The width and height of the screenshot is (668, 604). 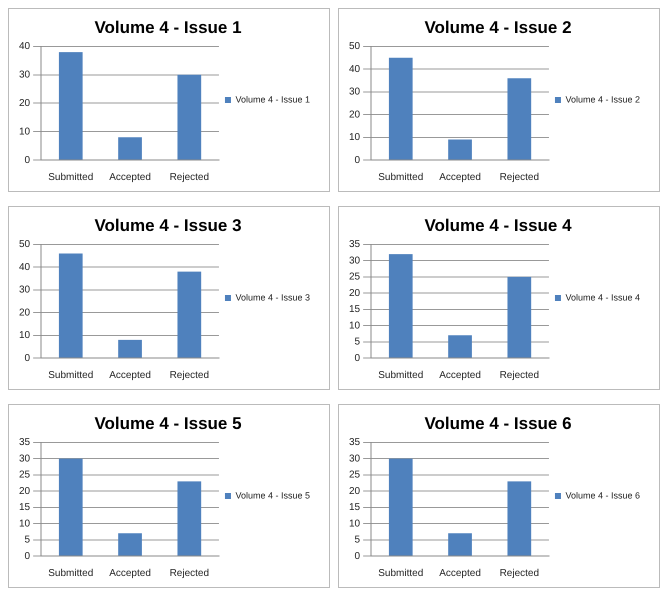 I want to click on legend-label: Volume 4 - Issue 1, so click(x=272, y=99).